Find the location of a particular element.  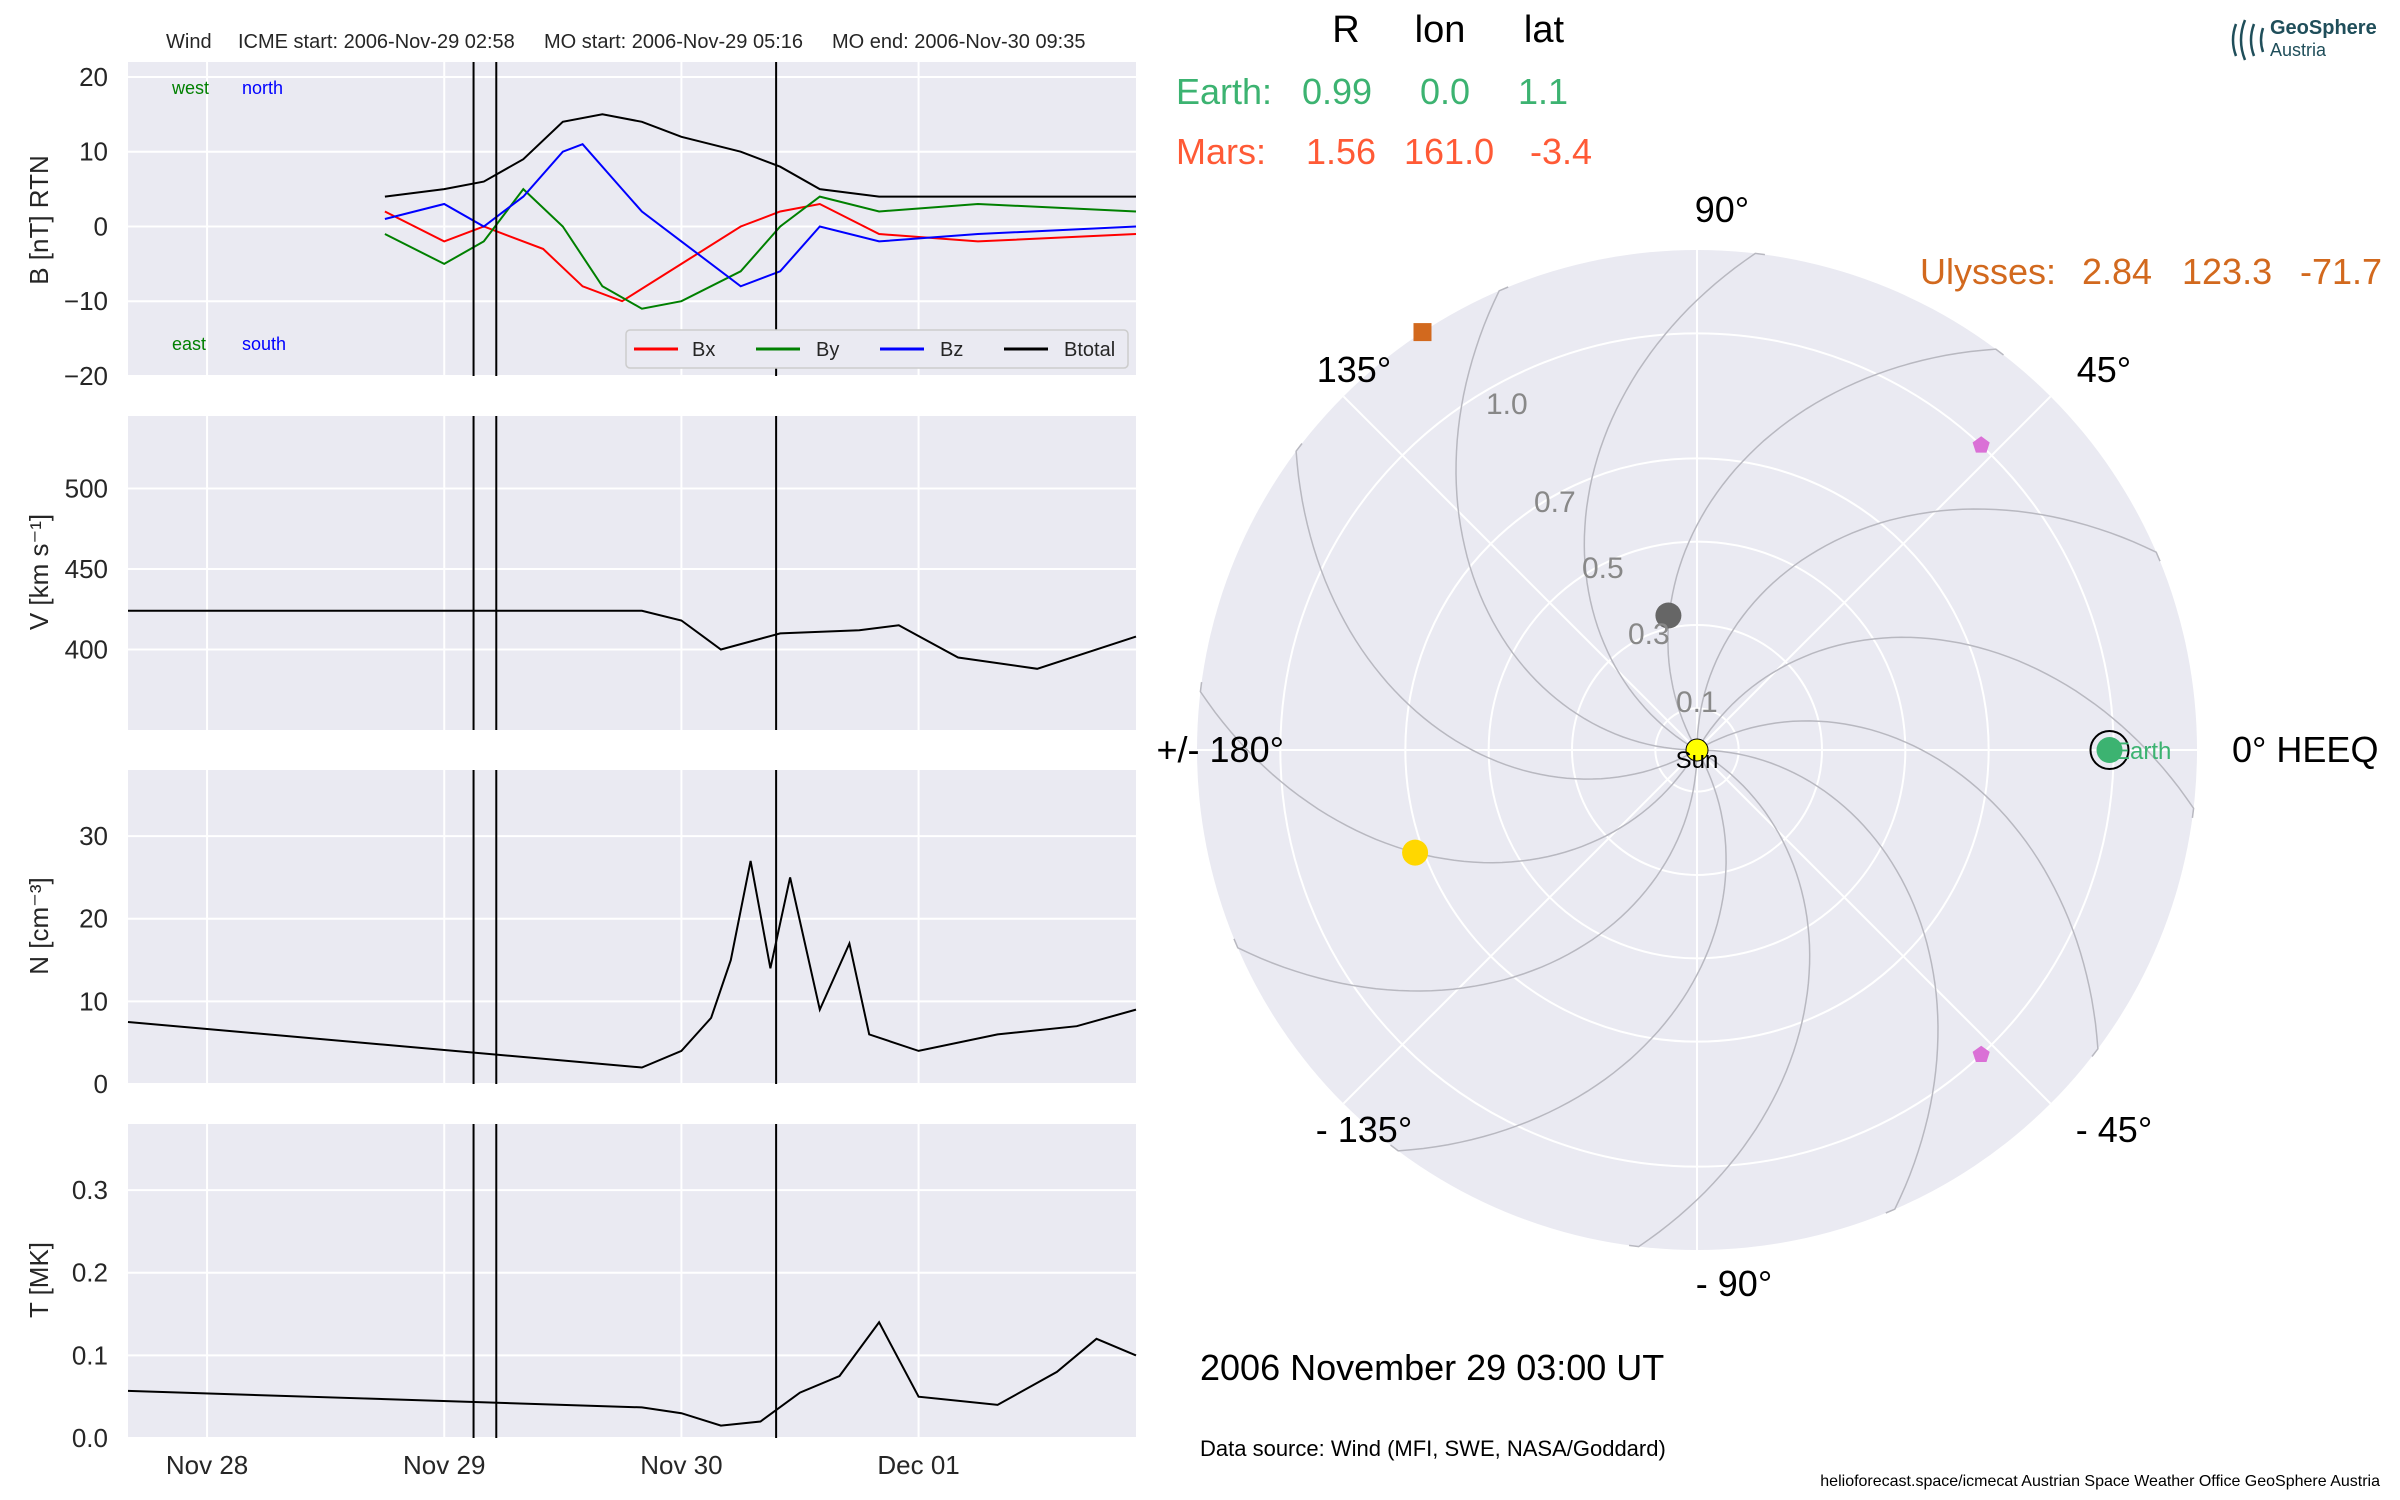

speed-panel: 500 450 400 is located at coordinates (601, 573).